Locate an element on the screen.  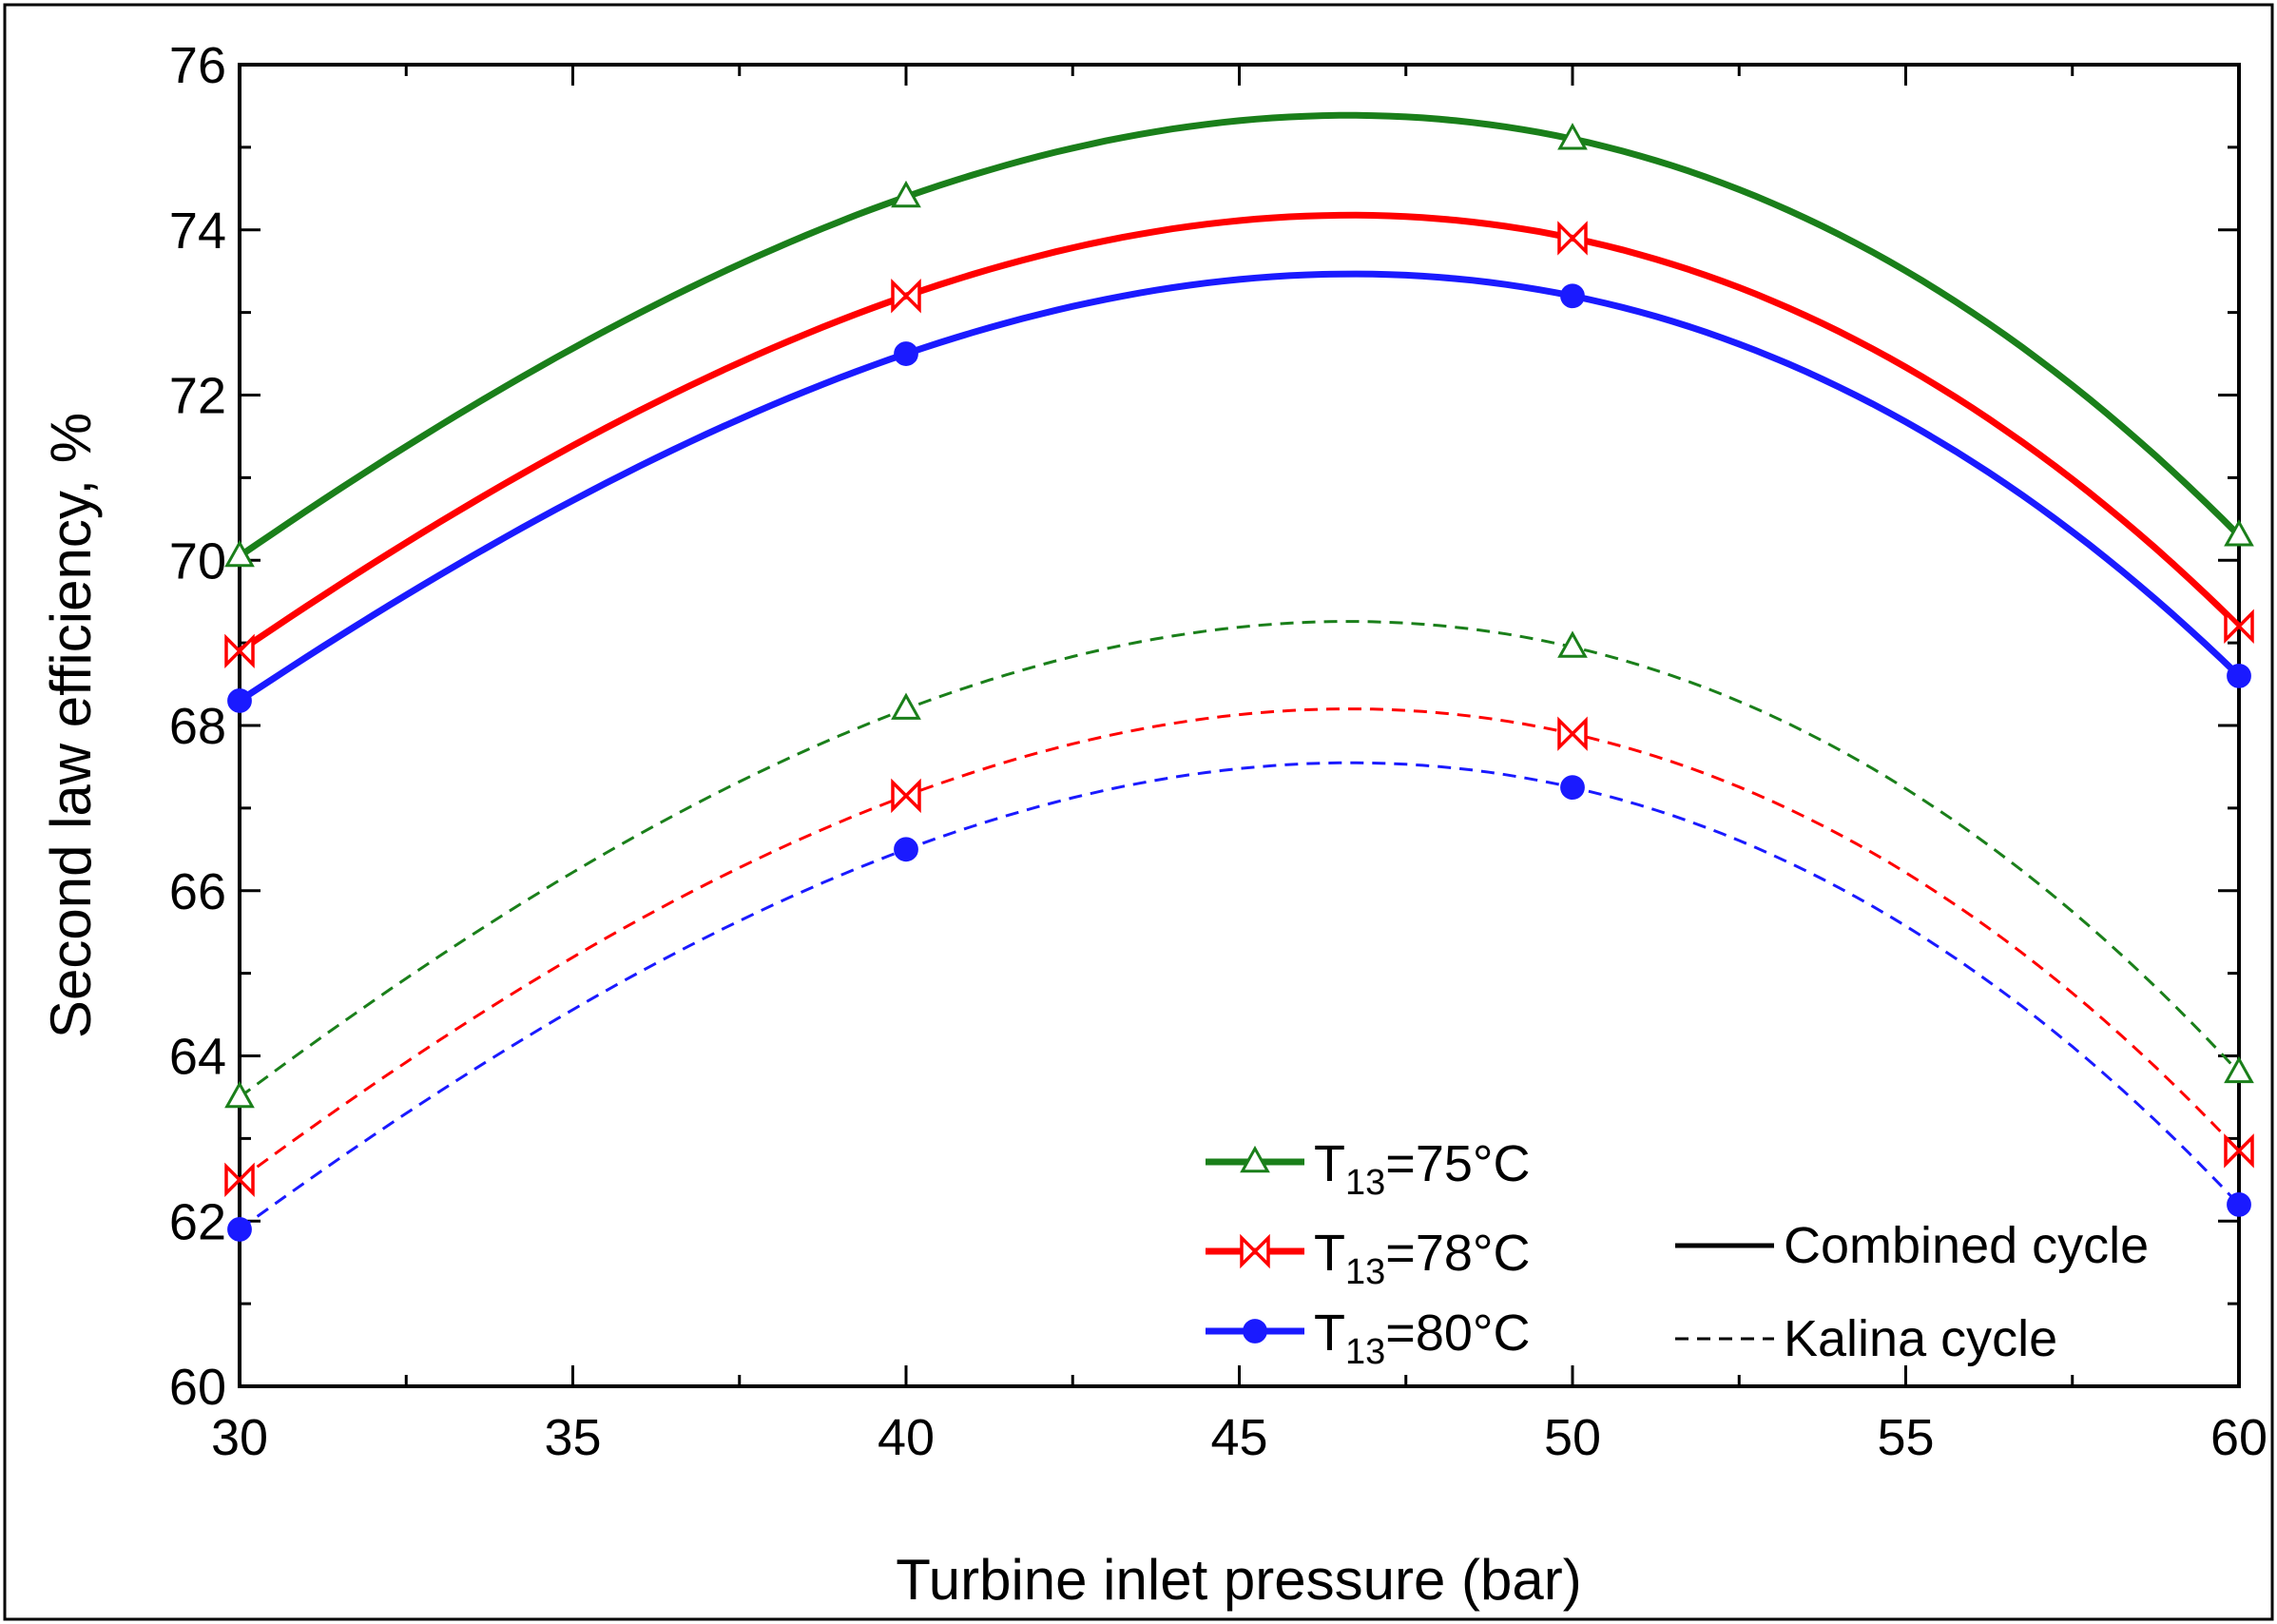
y-axis-title: Second law efficiency, % is located at coordinates (71, 725).